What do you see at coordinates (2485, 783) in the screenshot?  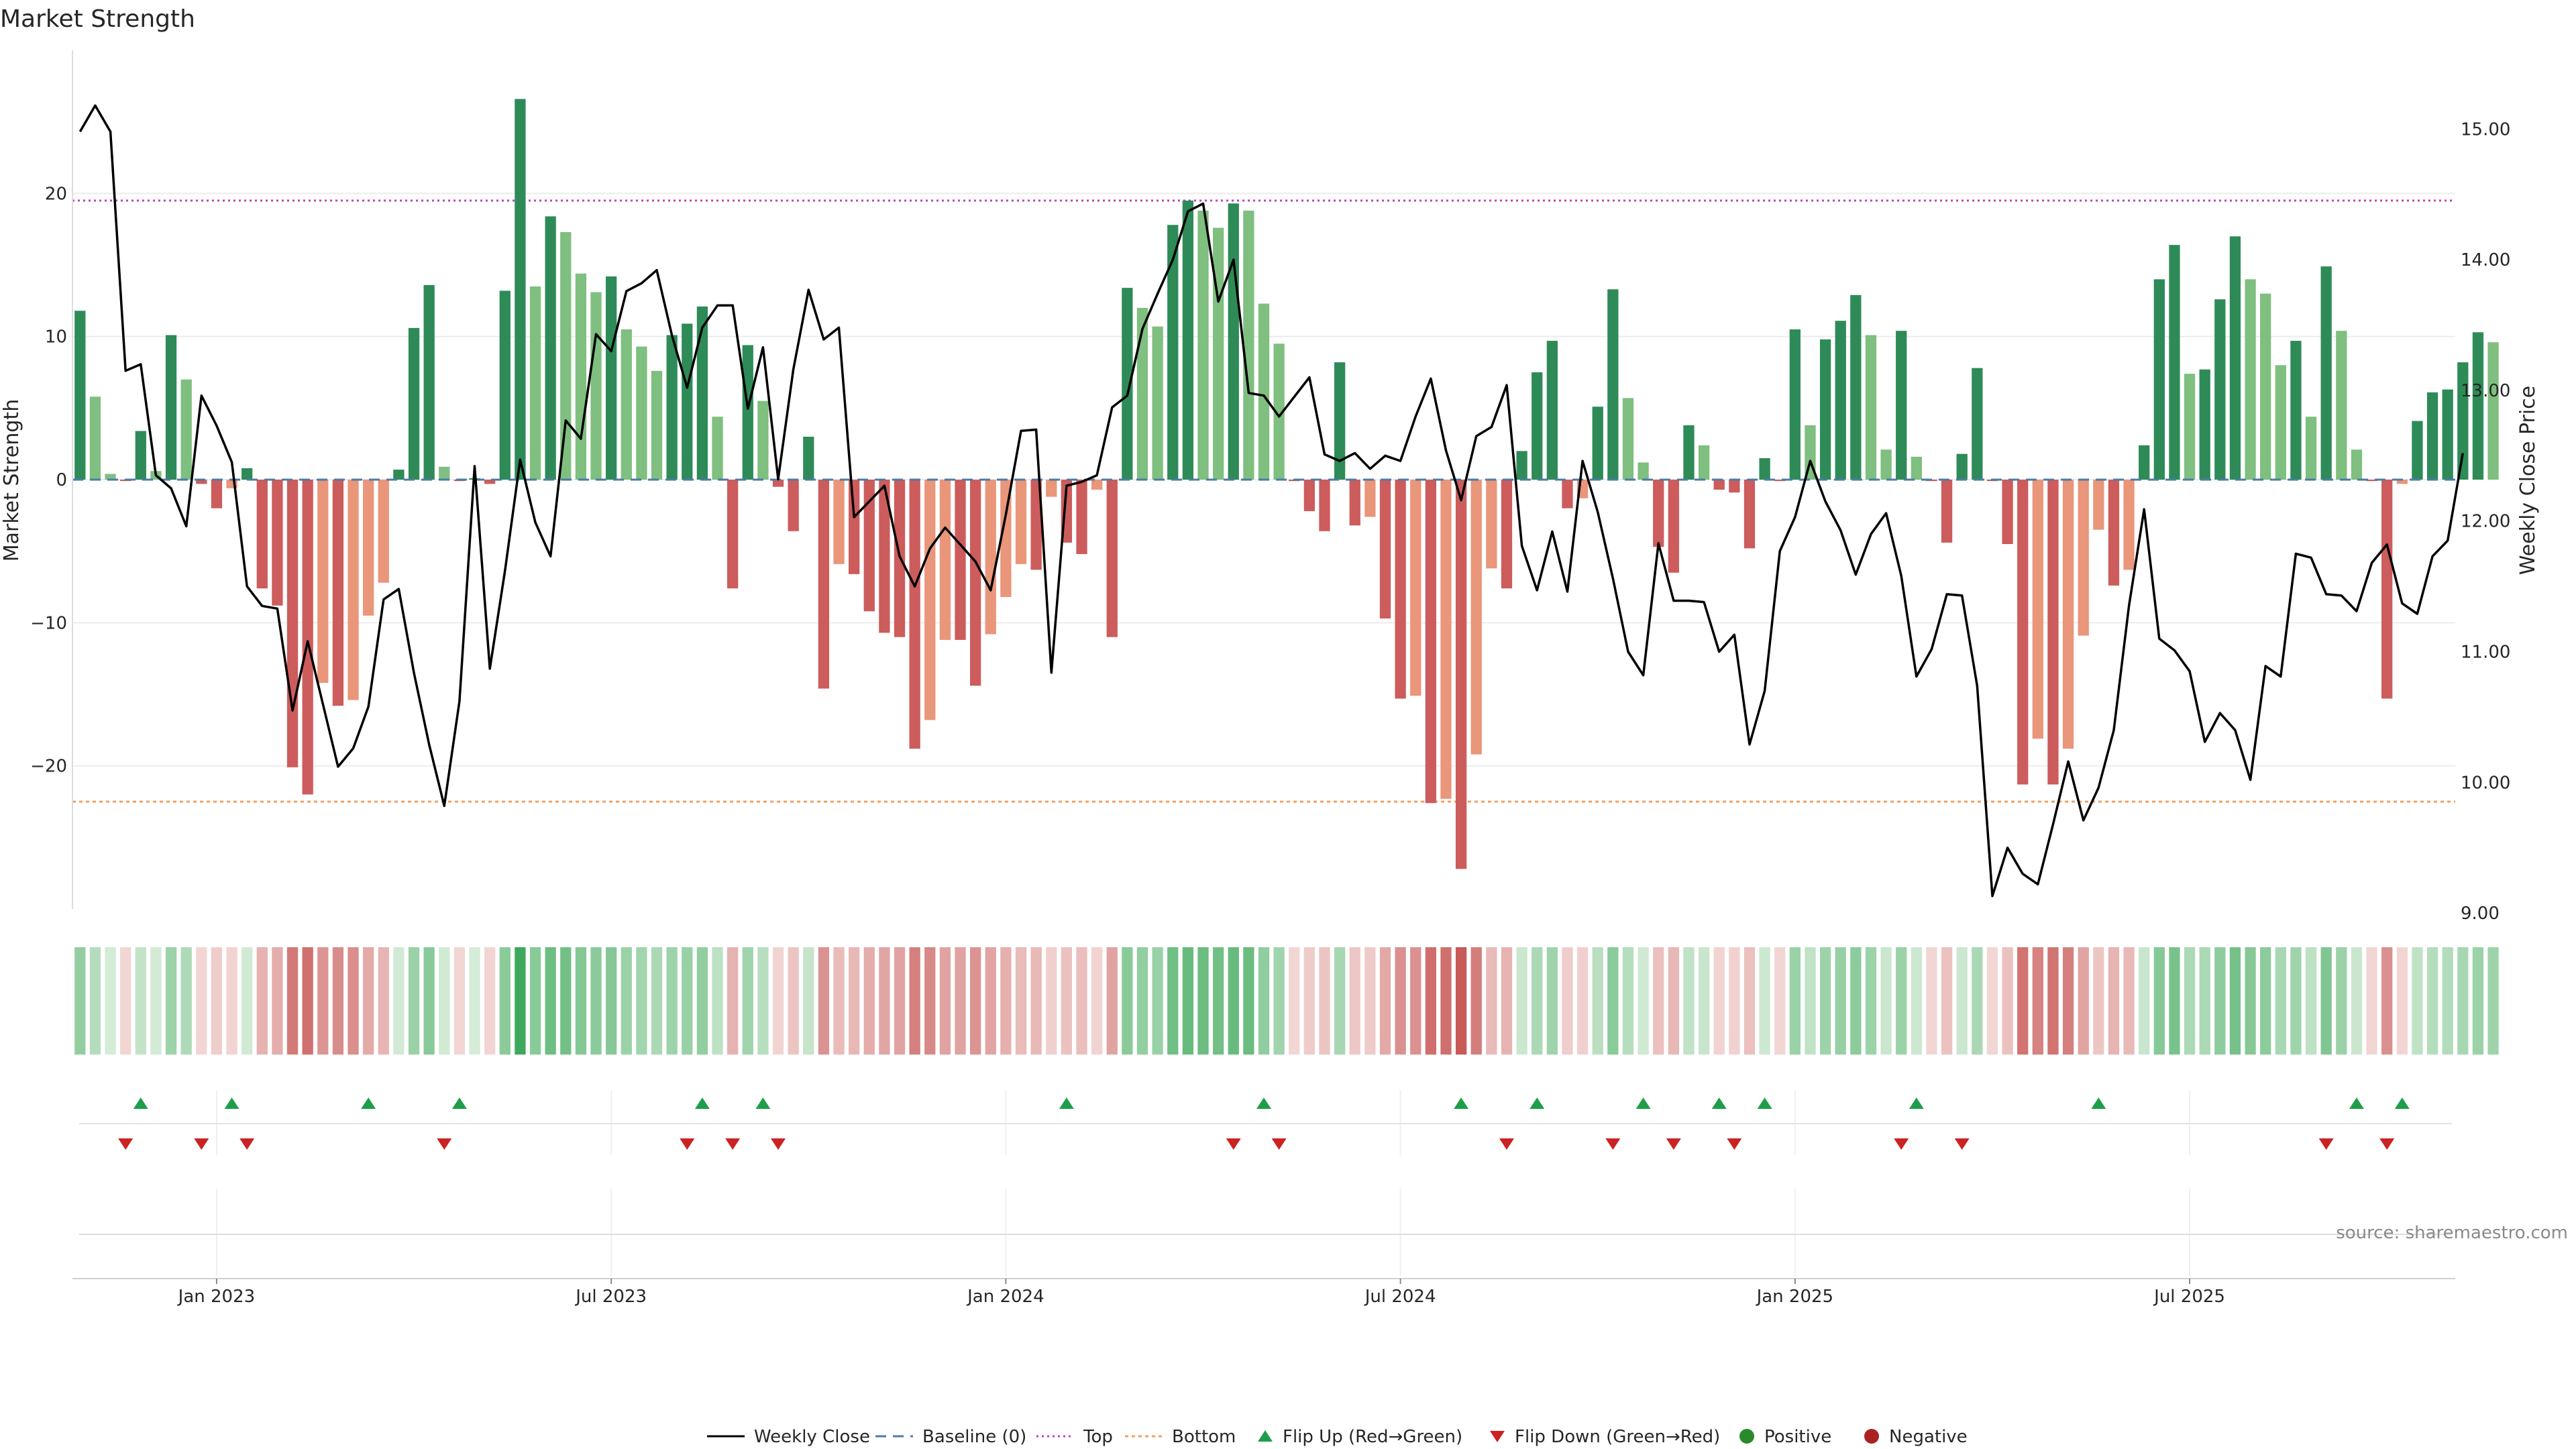 I see `right-tick-label: 10.00` at bounding box center [2485, 783].